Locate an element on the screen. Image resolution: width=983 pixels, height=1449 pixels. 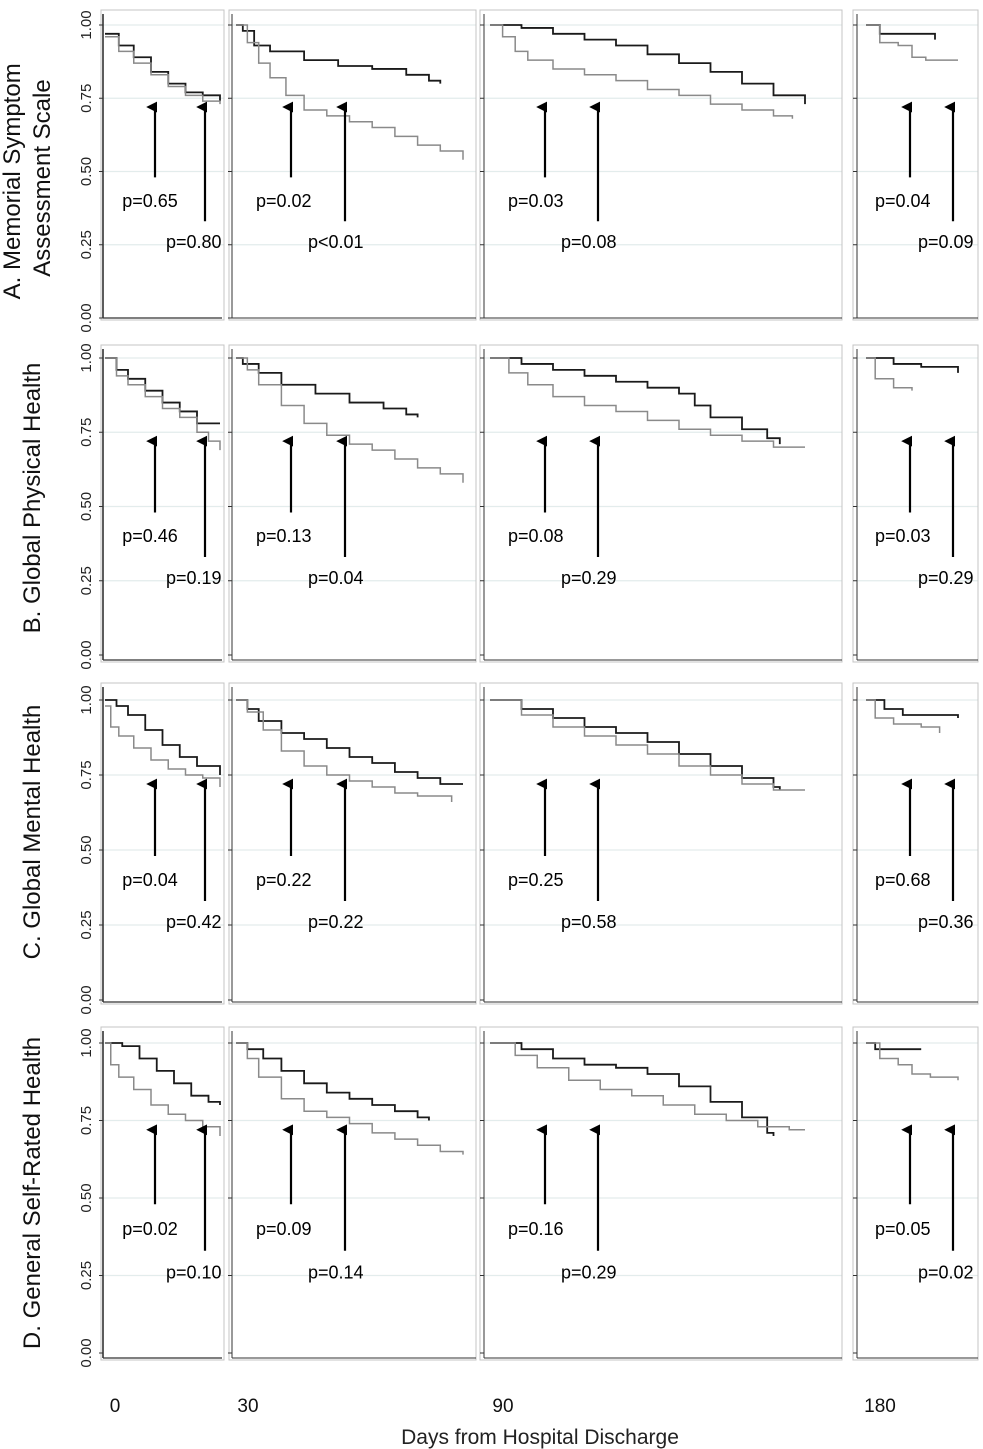
panel: p=0.02 p<0.01 is located at coordinates (352, 165).